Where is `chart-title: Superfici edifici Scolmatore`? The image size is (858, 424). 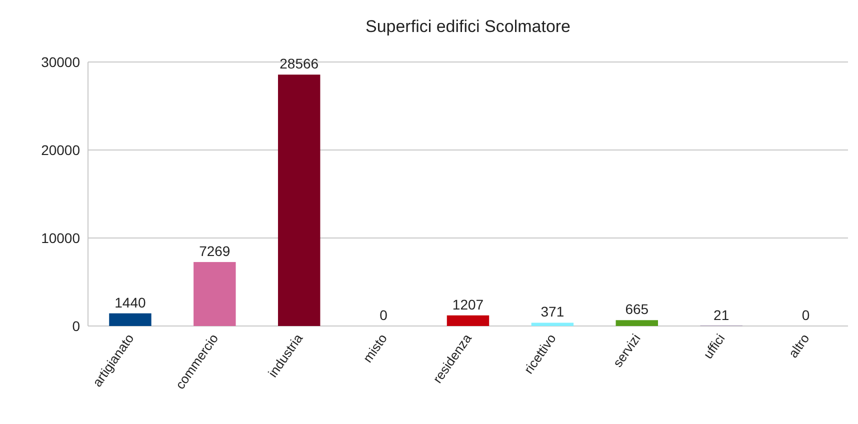 chart-title: Superfici edifici Scolmatore is located at coordinates (468, 26).